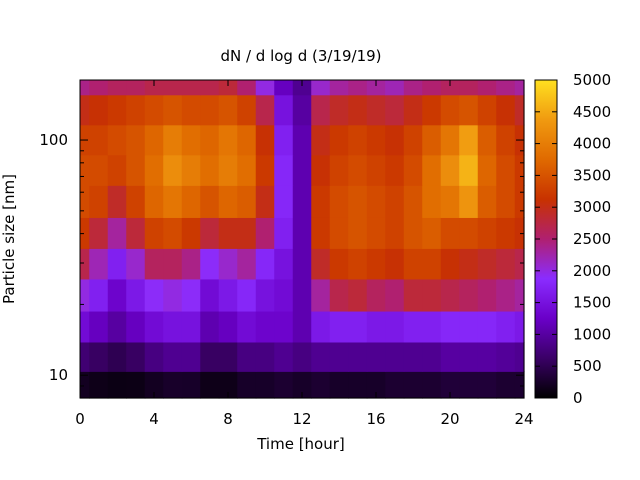 This screenshot has width=640, height=480. I want to click on y-axis-label: Particle size [nm], so click(9, 239).